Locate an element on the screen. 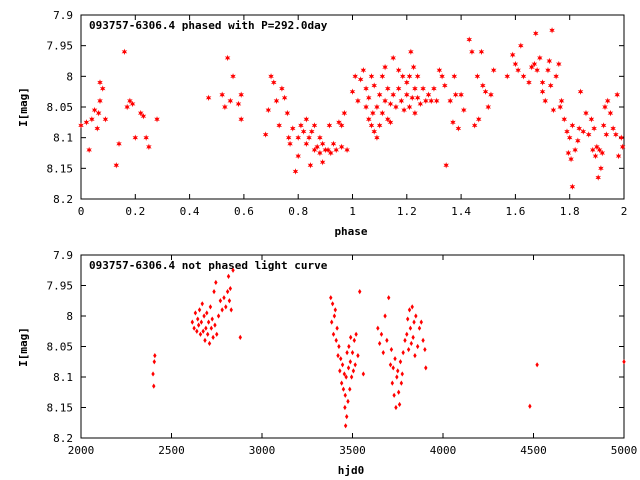 The width and height of the screenshot is (640, 480). x-tick-label: 2000 is located at coordinates (81, 450).